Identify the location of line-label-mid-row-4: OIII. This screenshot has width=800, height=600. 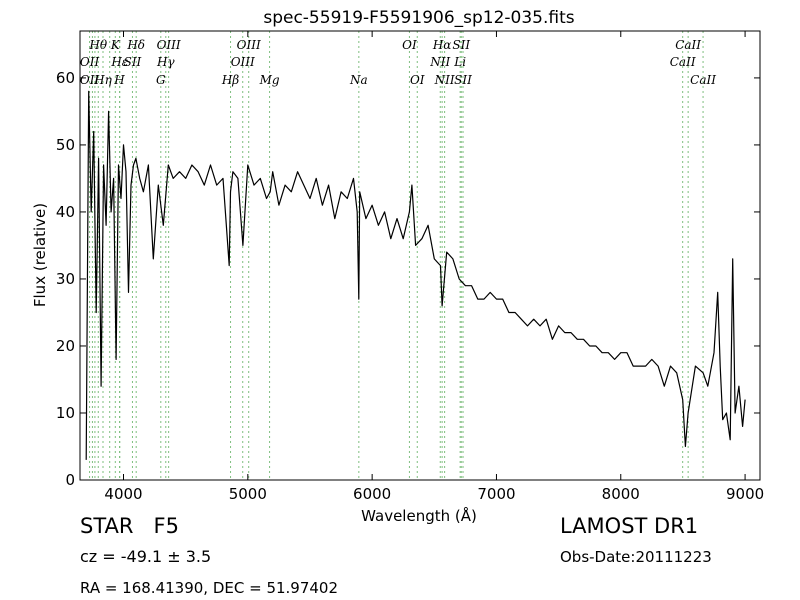
(243, 62).